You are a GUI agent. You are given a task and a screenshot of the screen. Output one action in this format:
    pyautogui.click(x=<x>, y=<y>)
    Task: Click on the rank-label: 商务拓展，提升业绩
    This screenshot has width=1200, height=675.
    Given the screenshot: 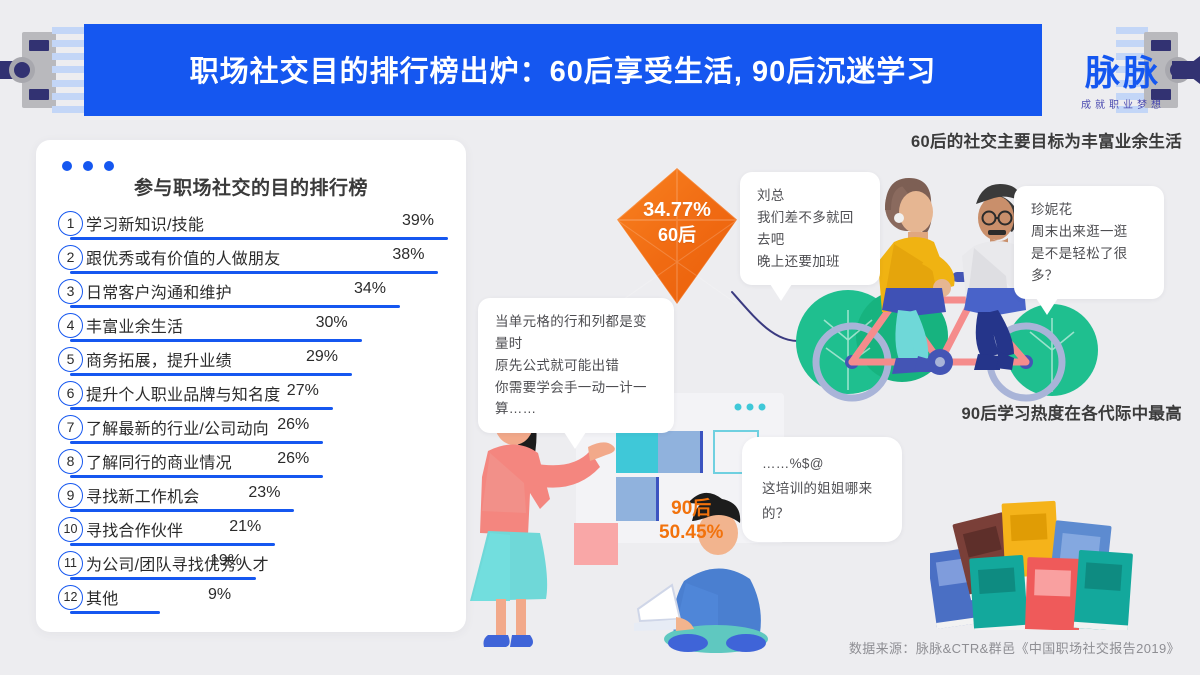 What is the action you would take?
    pyautogui.click(x=159, y=361)
    